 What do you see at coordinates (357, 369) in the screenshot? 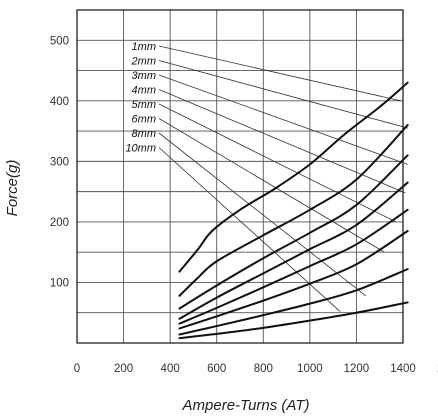
I see `x-tick-label: 1200` at bounding box center [357, 369].